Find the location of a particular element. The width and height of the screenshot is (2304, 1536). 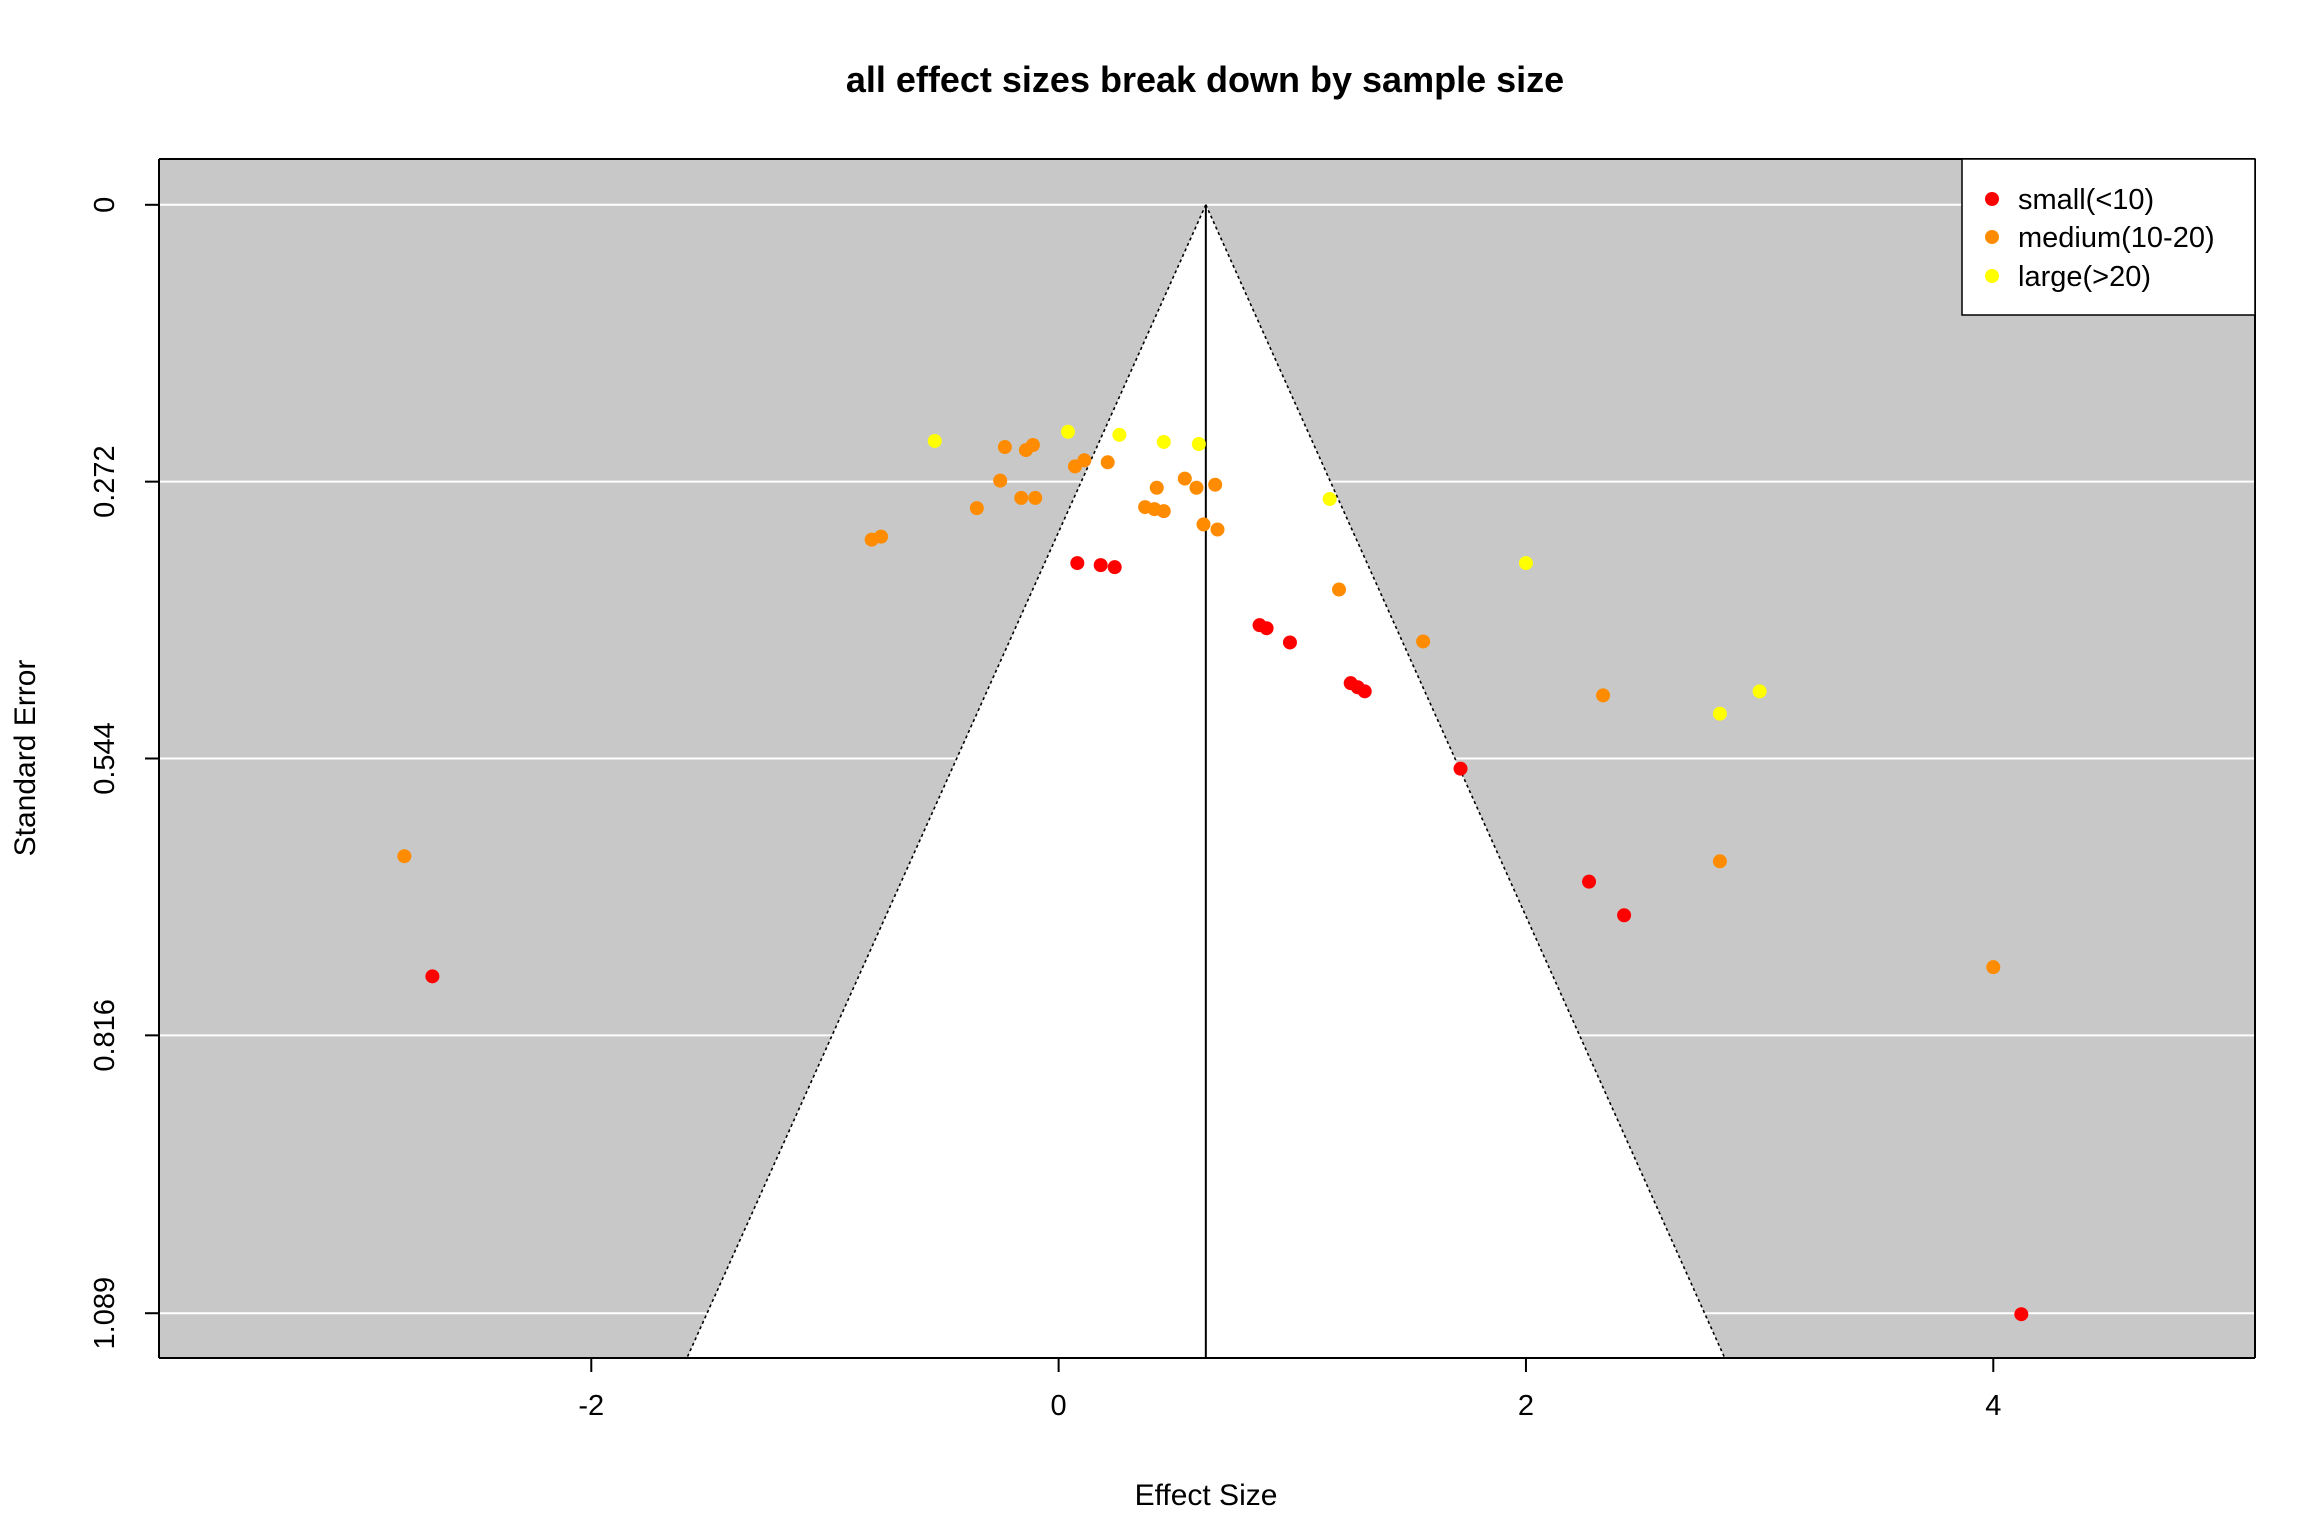

legend: small(<10) medium(10-20) large(>20) is located at coordinates (2108, 237).